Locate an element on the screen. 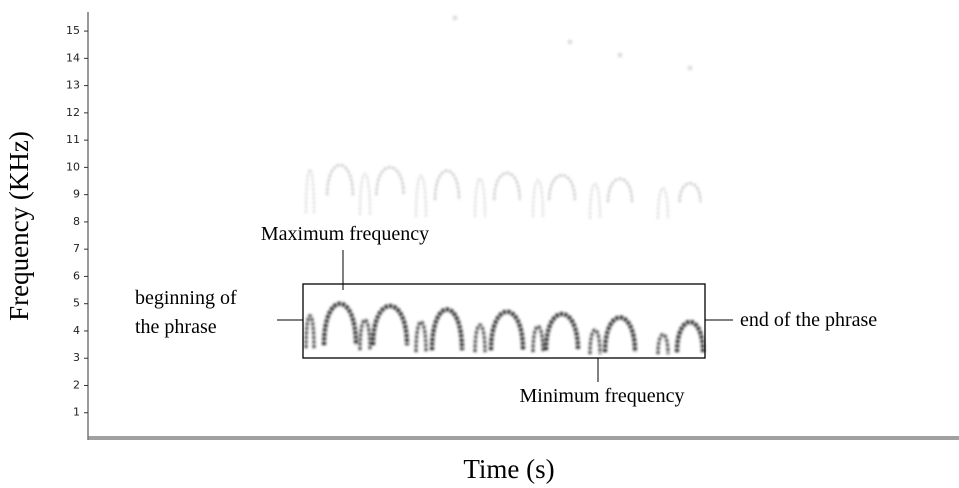  y-axis-title: Frequency (KHz) is located at coordinates (19, 226).